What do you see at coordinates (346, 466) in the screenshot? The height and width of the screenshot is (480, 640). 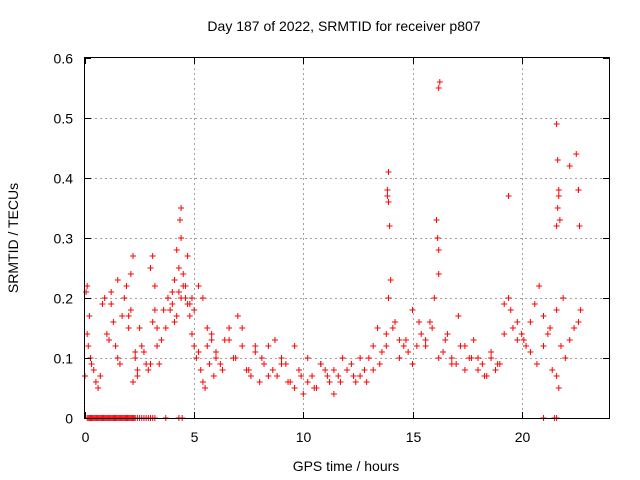 I see `x-axis-label: GPS time / hours` at bounding box center [346, 466].